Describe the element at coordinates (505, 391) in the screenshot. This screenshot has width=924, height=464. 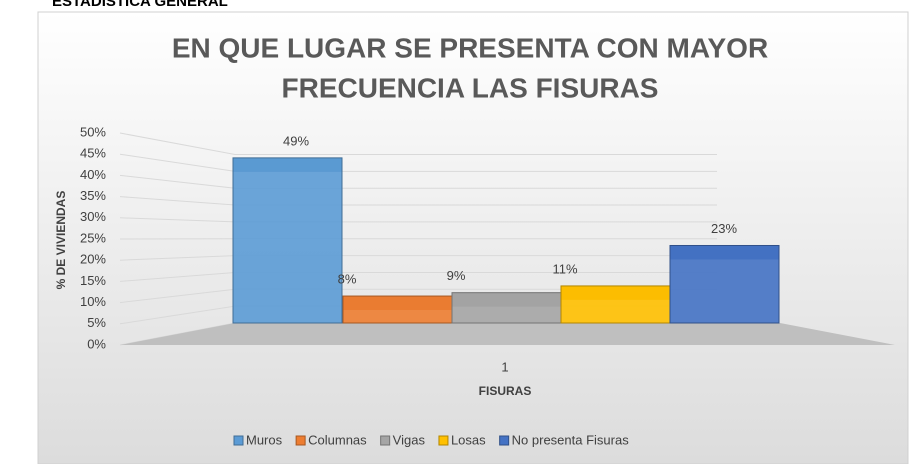
I see `x-axis-title: FISURAS` at that location.